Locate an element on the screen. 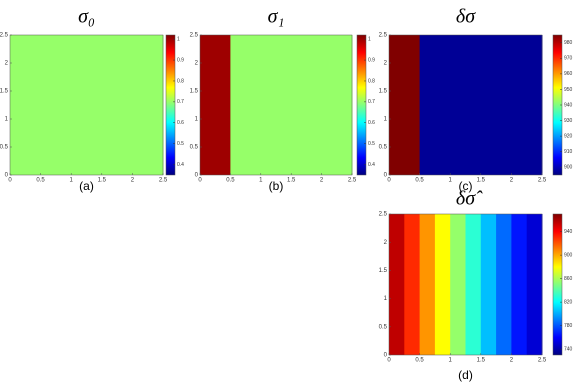  colorbar-tick-label: 980 is located at coordinates (568, 43).